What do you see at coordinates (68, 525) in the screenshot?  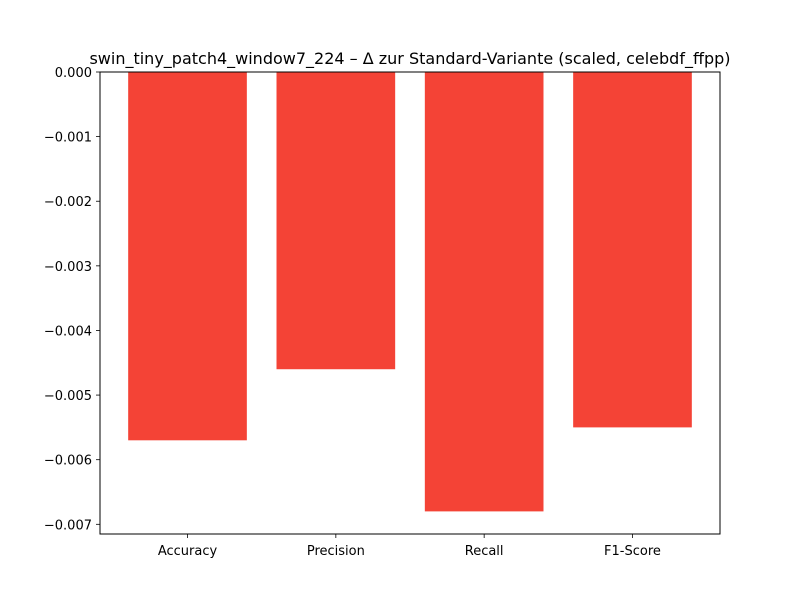 I see `y-tick-label: −0.007` at bounding box center [68, 525].